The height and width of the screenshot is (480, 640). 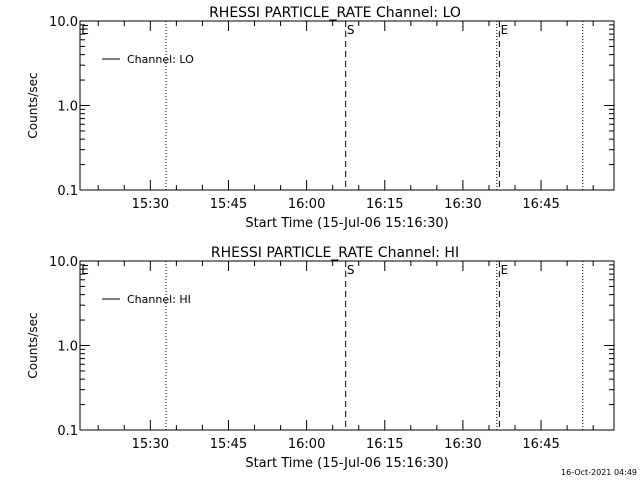 I want to click on chart-title: RHESSI PARTICLE_RATE Channel: HI, so click(x=335, y=253).